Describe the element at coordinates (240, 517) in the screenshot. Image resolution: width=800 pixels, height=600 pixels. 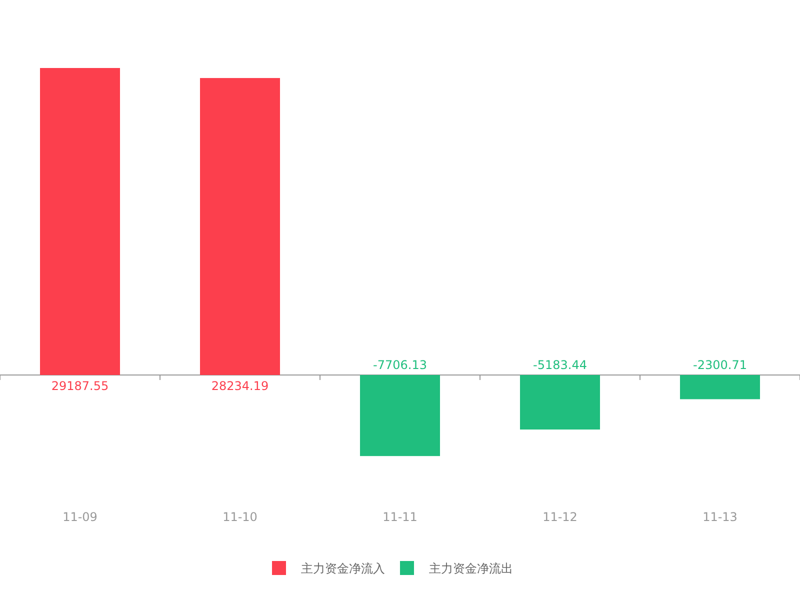
I see `x-tick-label: 11-10` at that location.